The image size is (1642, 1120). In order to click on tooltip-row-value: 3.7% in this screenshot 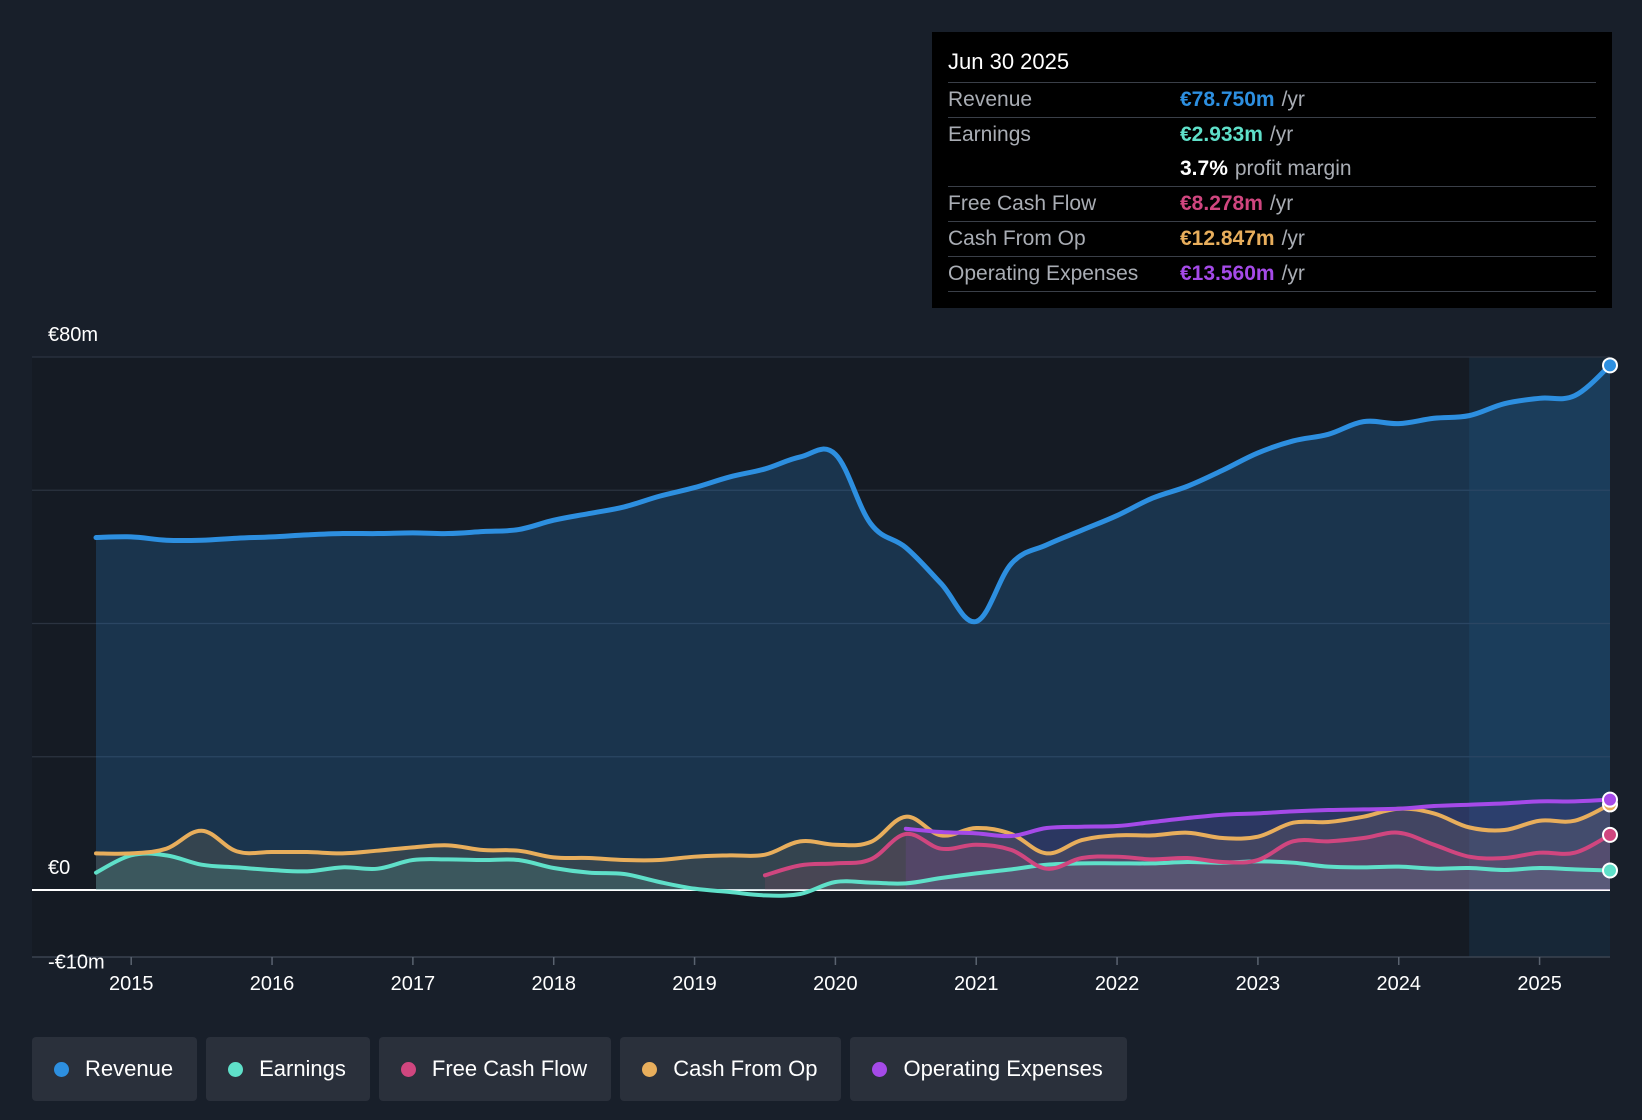, I will do `click(1204, 168)`.